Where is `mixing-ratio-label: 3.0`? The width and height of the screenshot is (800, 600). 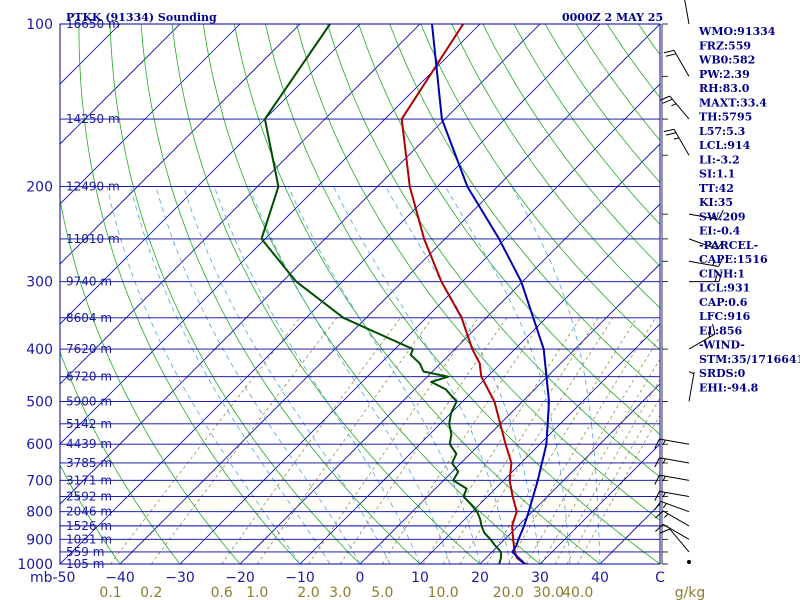 mixing-ratio-label: 3.0 is located at coordinates (340, 592).